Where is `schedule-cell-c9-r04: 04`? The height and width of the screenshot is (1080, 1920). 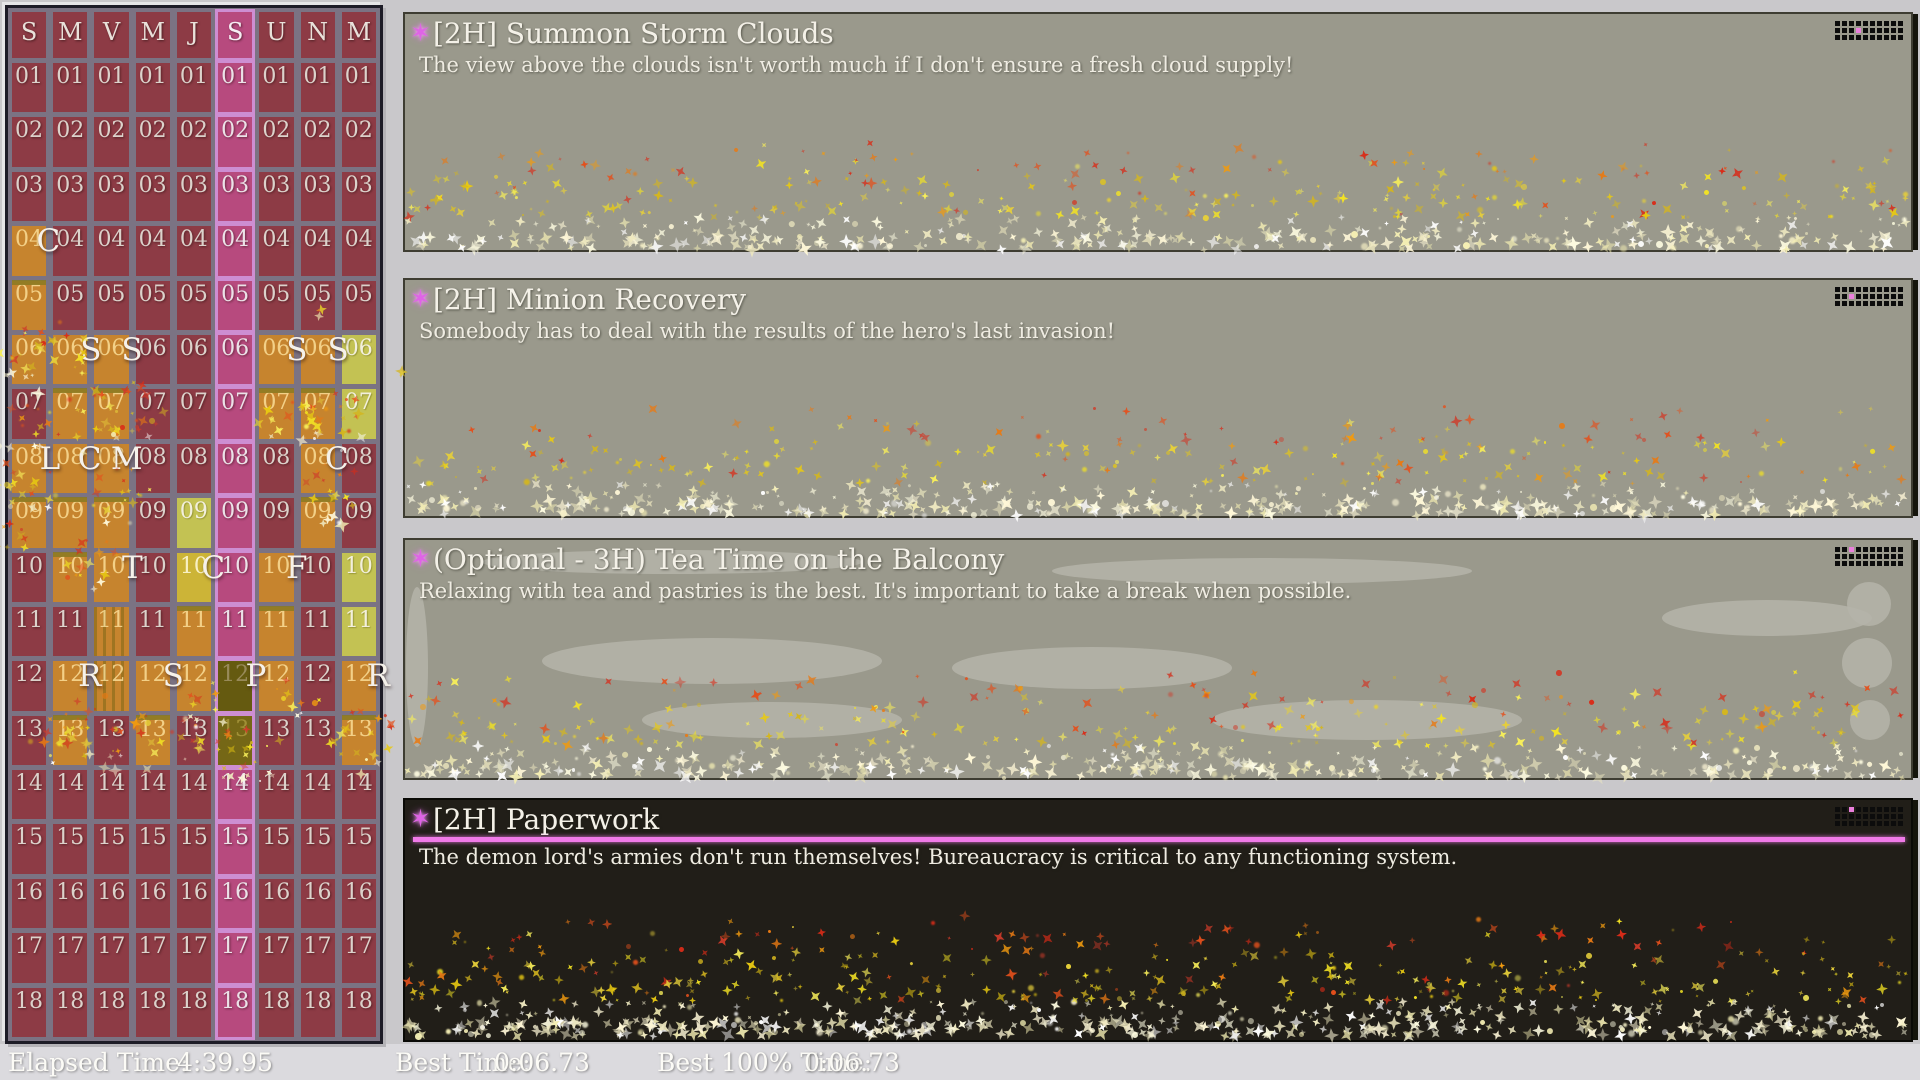
schedule-cell-c9-r04: 04 is located at coordinates (358, 251).